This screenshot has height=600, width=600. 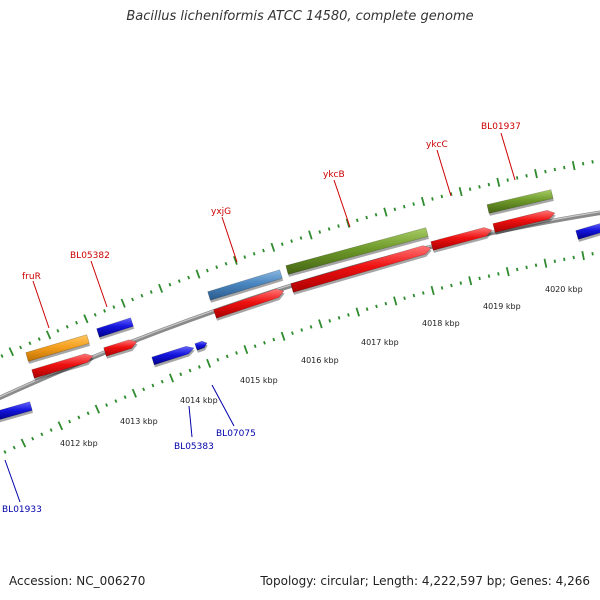 What do you see at coordinates (380, 342) in the screenshot?
I see `kbp-label-4017: 4017 kbp` at bounding box center [380, 342].